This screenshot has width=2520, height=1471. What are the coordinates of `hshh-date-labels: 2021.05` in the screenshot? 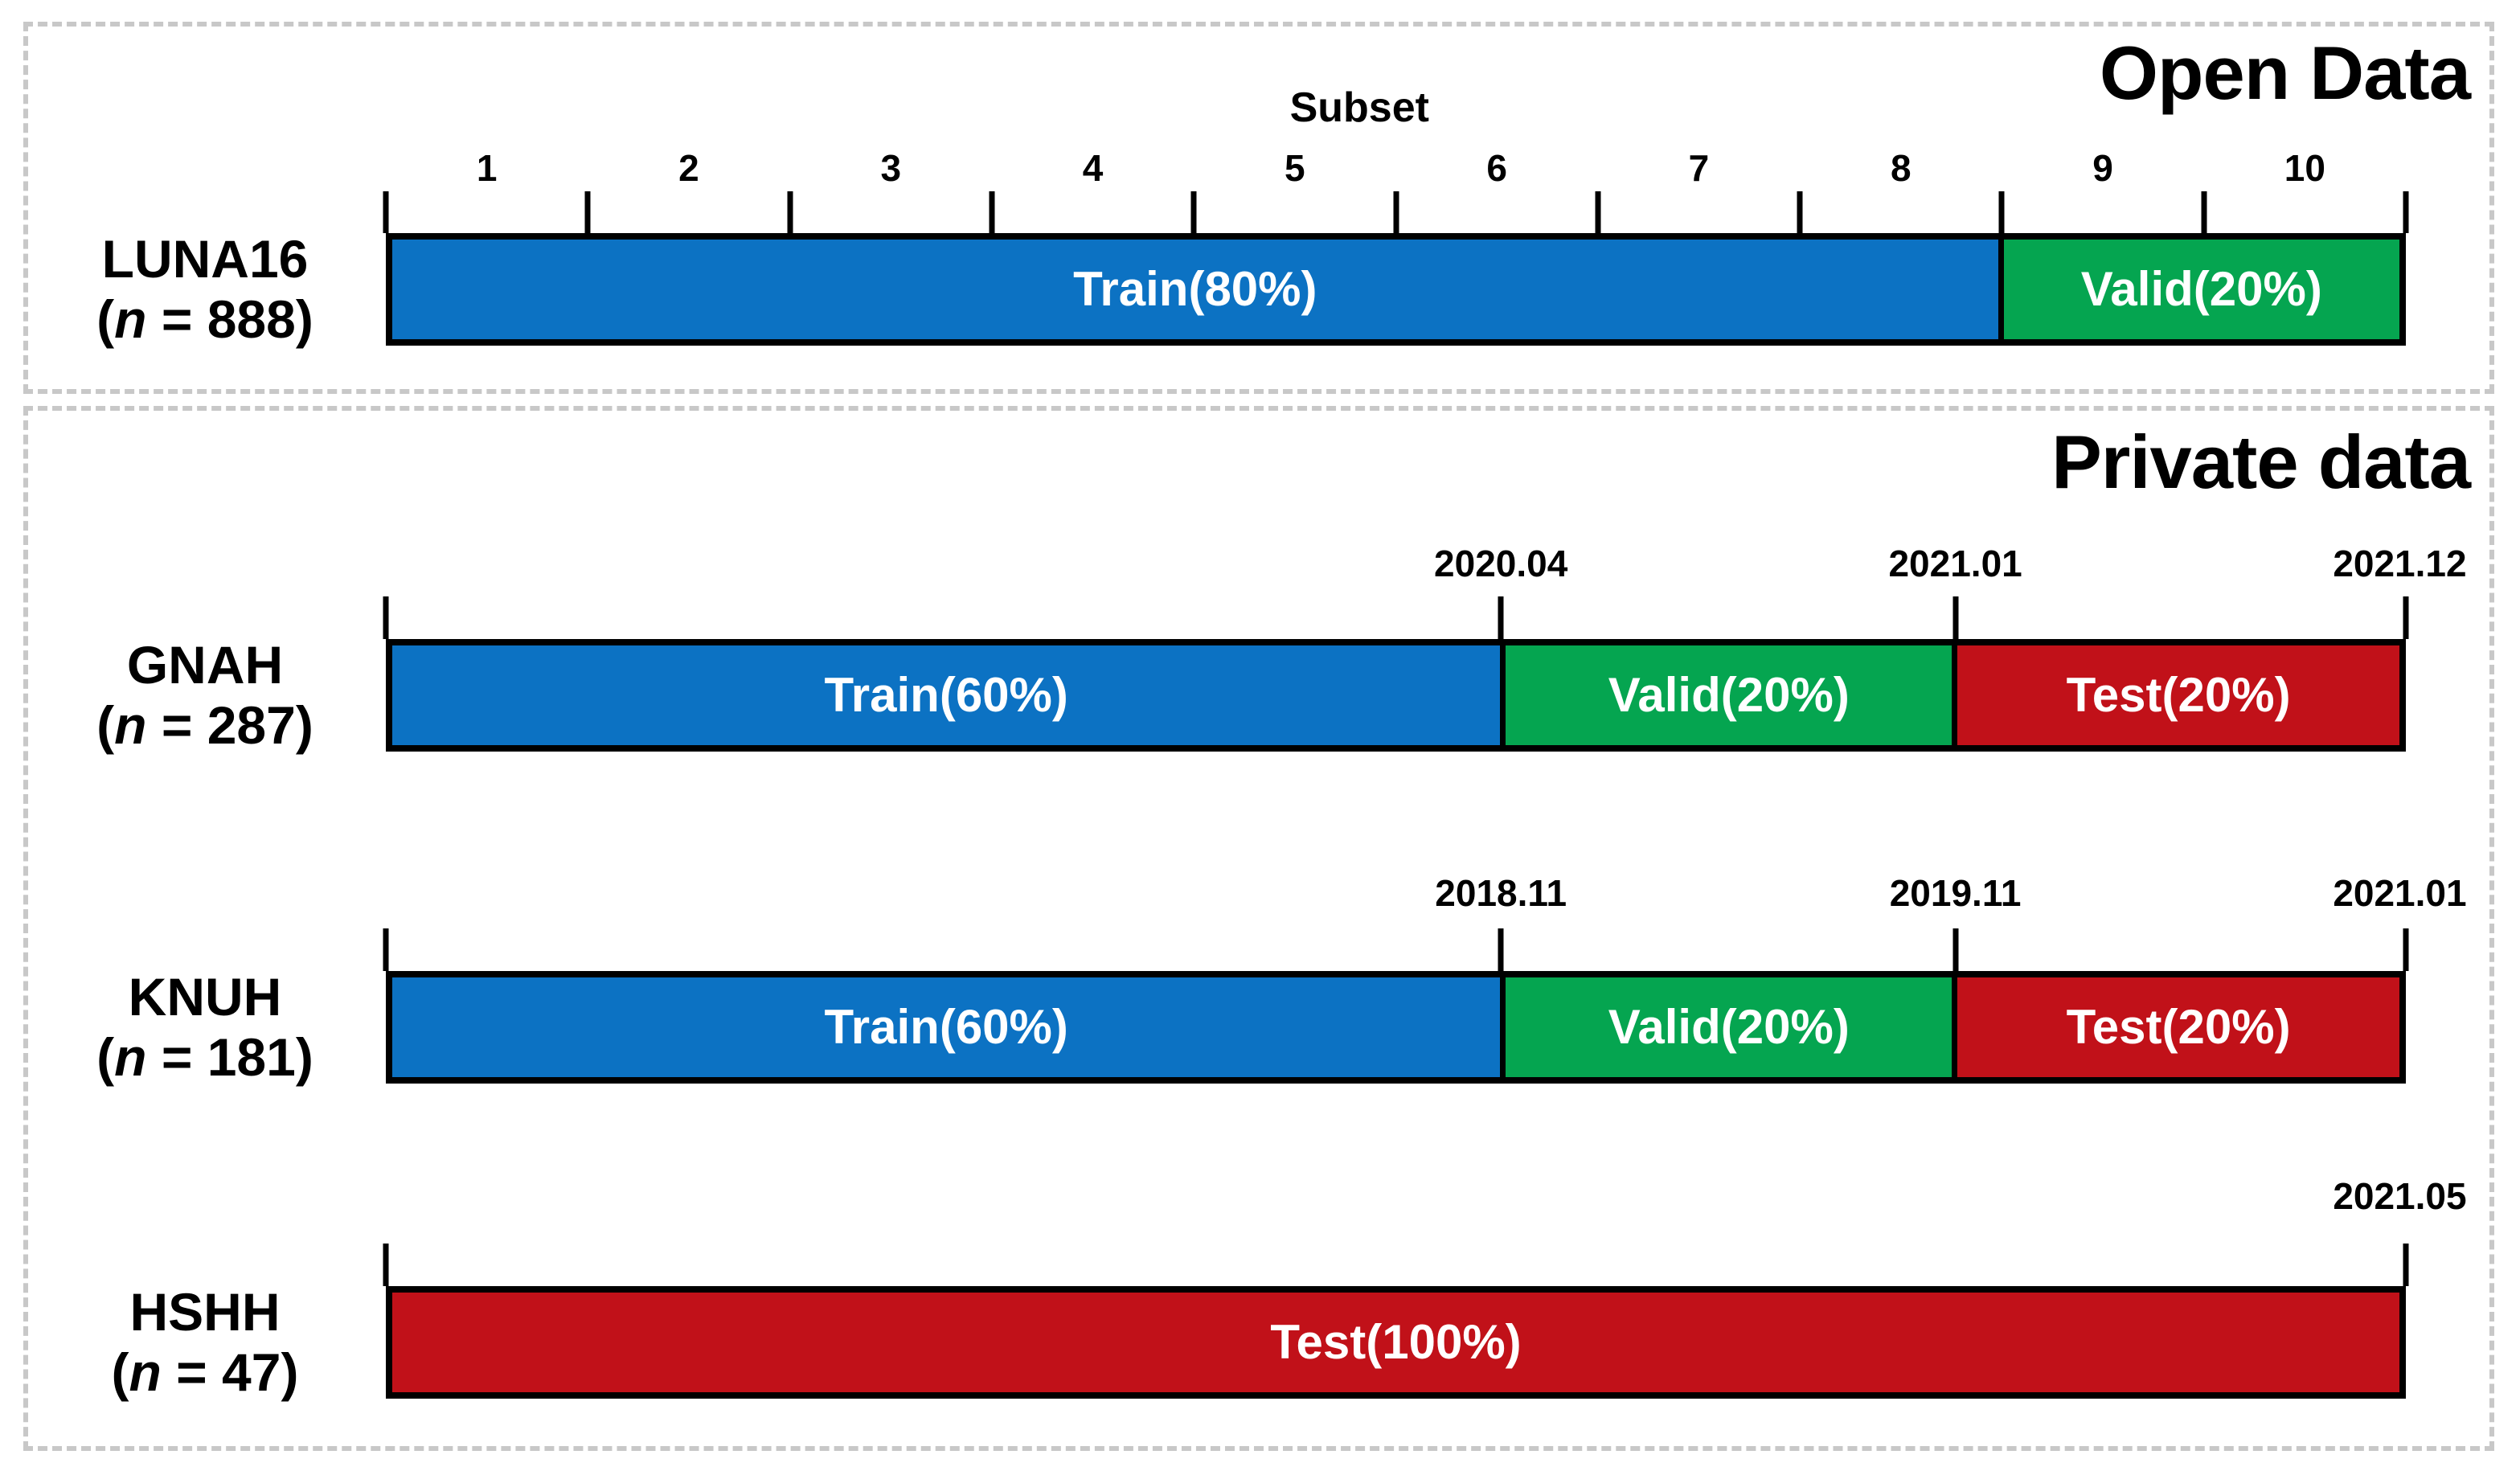 It's located at (1426, 1196).